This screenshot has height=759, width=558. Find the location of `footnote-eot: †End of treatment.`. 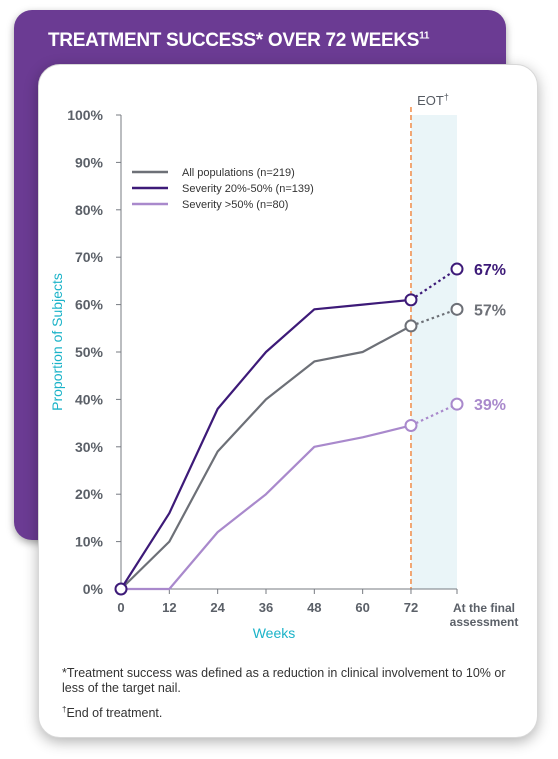

footnote-eot: †End of treatment. is located at coordinates (292, 711).